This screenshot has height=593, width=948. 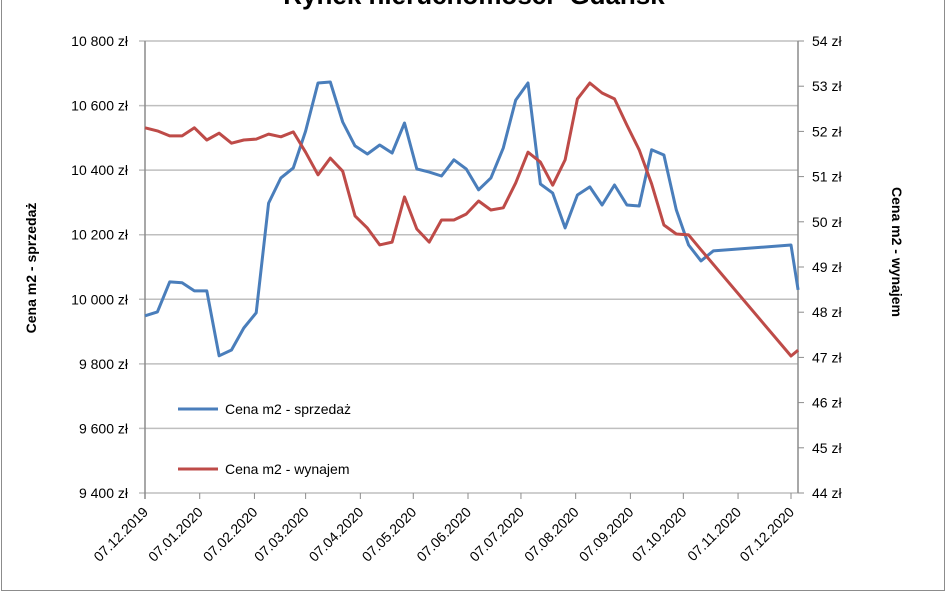 What do you see at coordinates (827, 131) in the screenshot?
I see `y-right-tick-label: 52 zł` at bounding box center [827, 131].